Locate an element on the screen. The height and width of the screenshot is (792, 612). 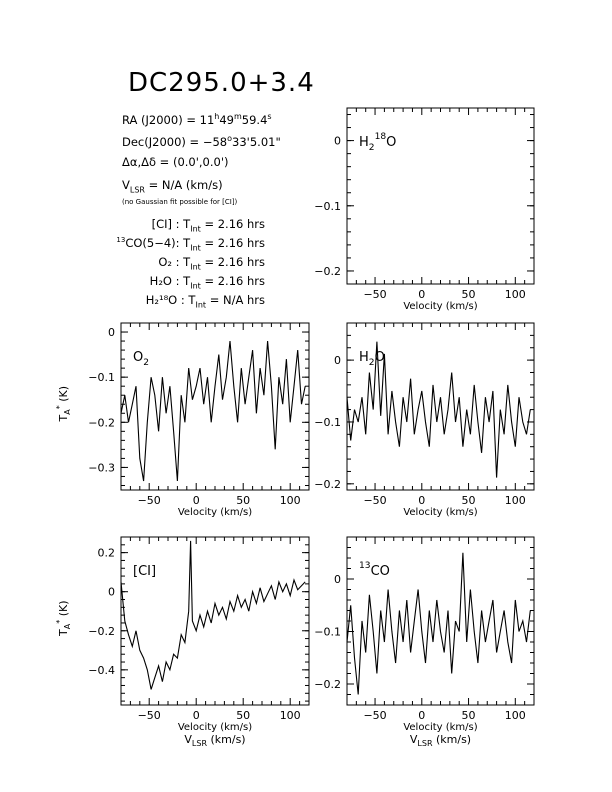
dec-line: Dec(J2000) = −58o33'5.01" is located at coordinates (201, 141).